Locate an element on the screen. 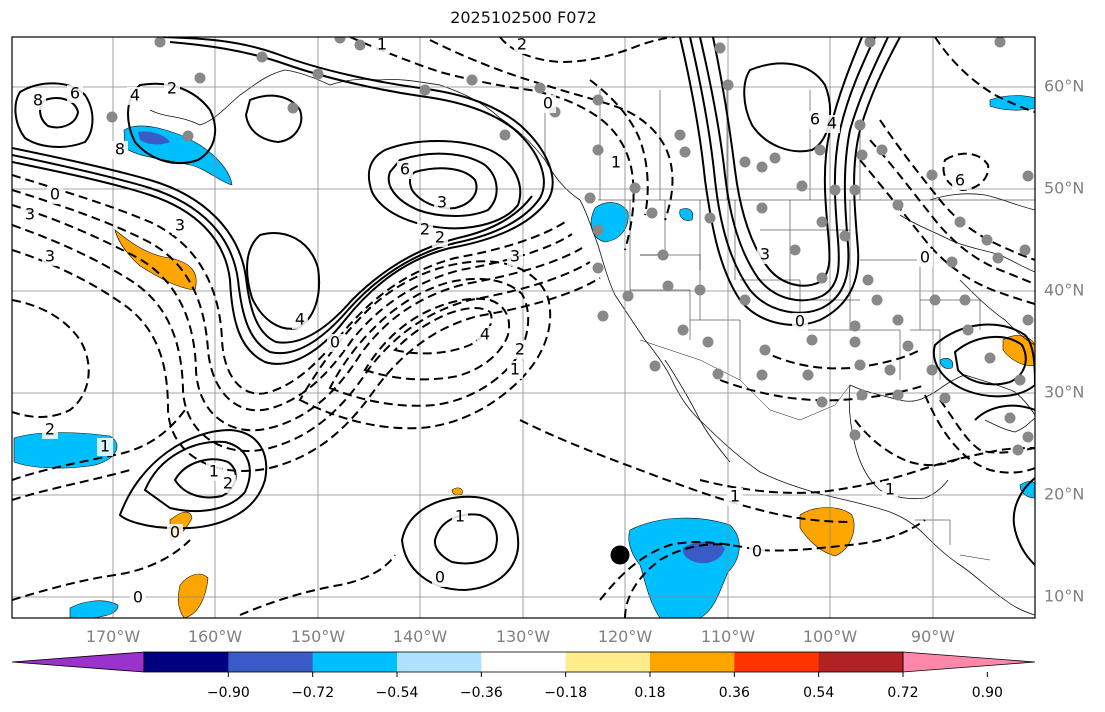 The image size is (1105, 712). map-title: 2025102500 F072 is located at coordinates (523, 17).